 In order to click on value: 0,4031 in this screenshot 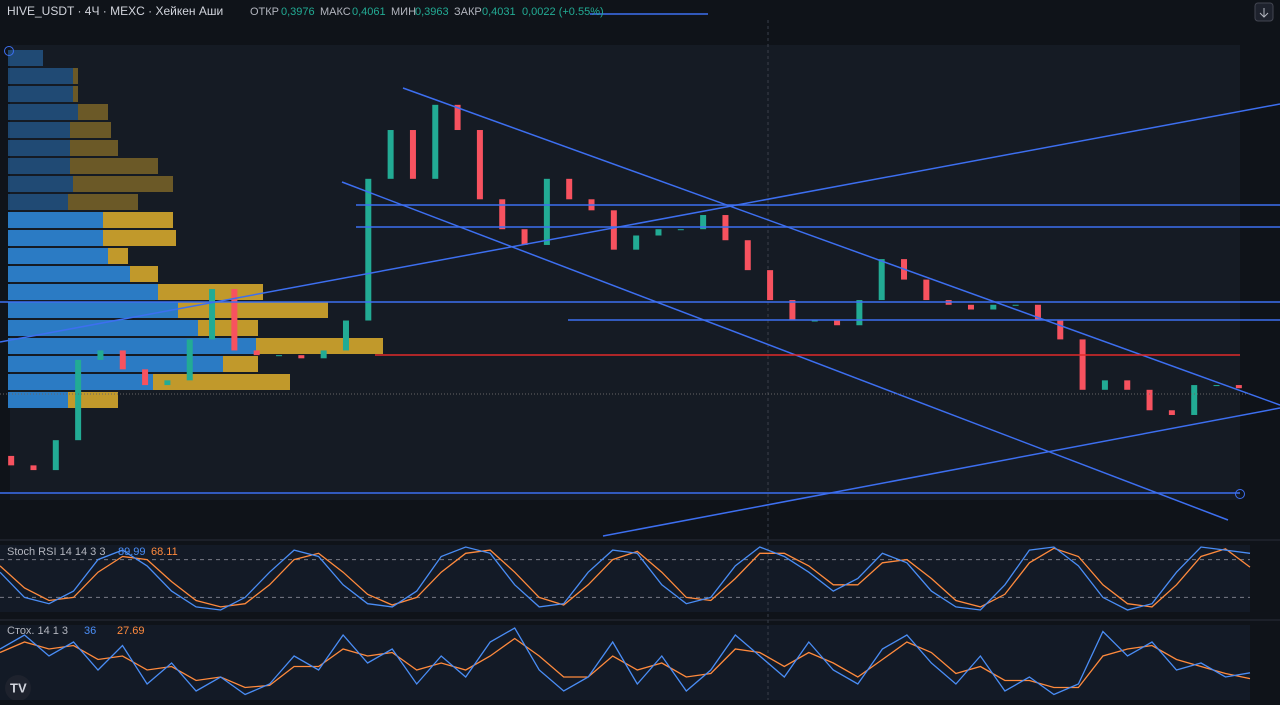, I will do `click(499, 12)`.